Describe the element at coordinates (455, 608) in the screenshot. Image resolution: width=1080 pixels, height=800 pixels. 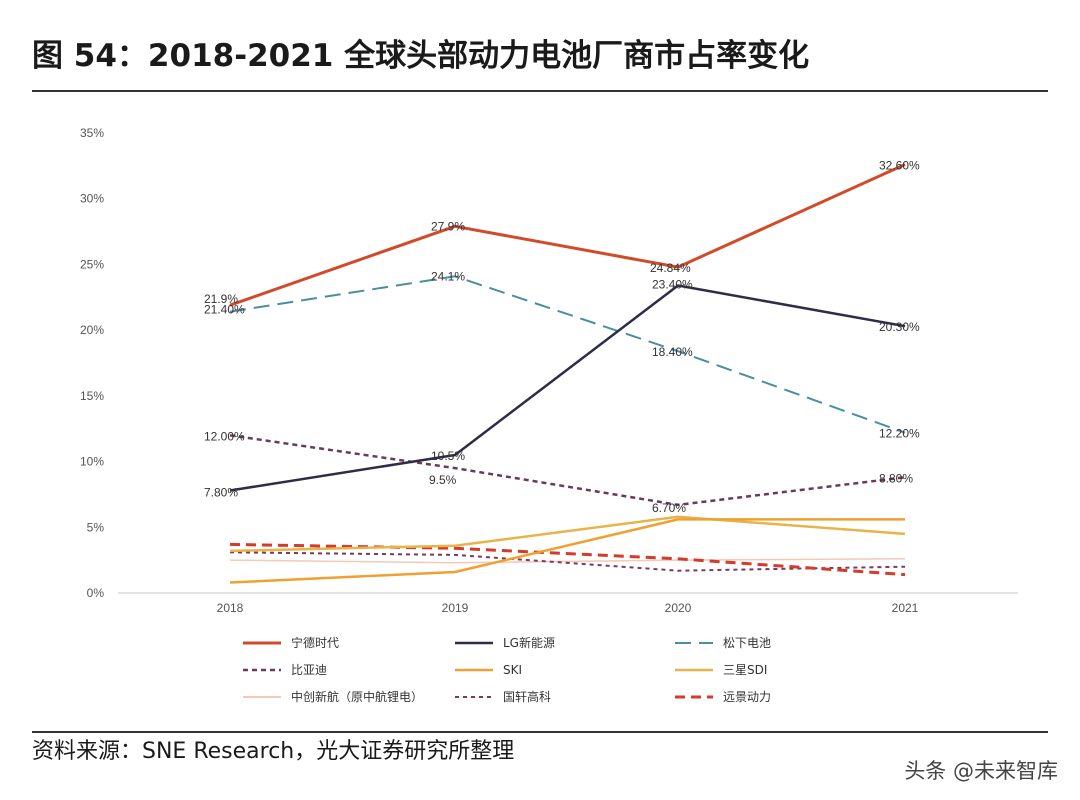
I see `x-tick-label: 2019` at that location.